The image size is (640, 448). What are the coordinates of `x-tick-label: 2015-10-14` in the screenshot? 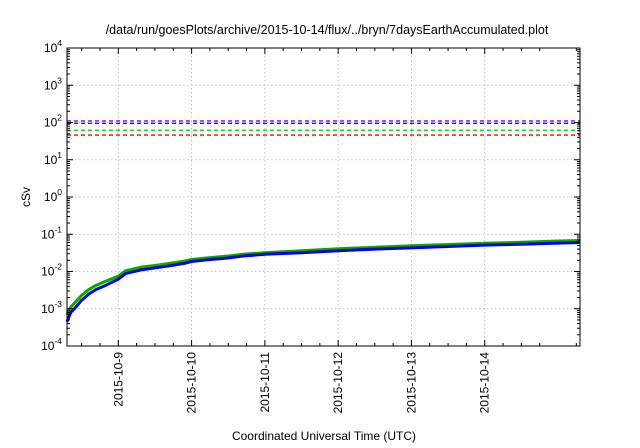 It's located at (485, 383).